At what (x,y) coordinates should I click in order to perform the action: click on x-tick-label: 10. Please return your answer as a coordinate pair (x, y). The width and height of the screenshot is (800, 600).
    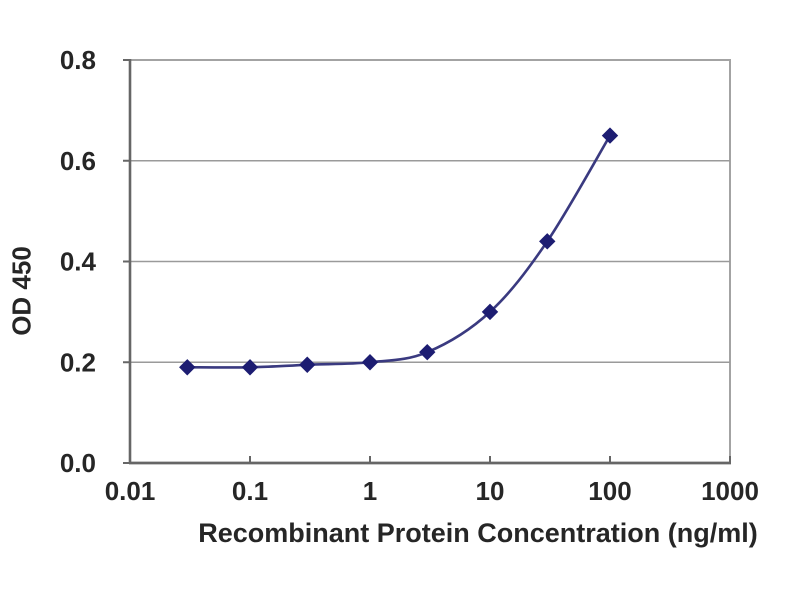
    Looking at the image, I should click on (490, 491).